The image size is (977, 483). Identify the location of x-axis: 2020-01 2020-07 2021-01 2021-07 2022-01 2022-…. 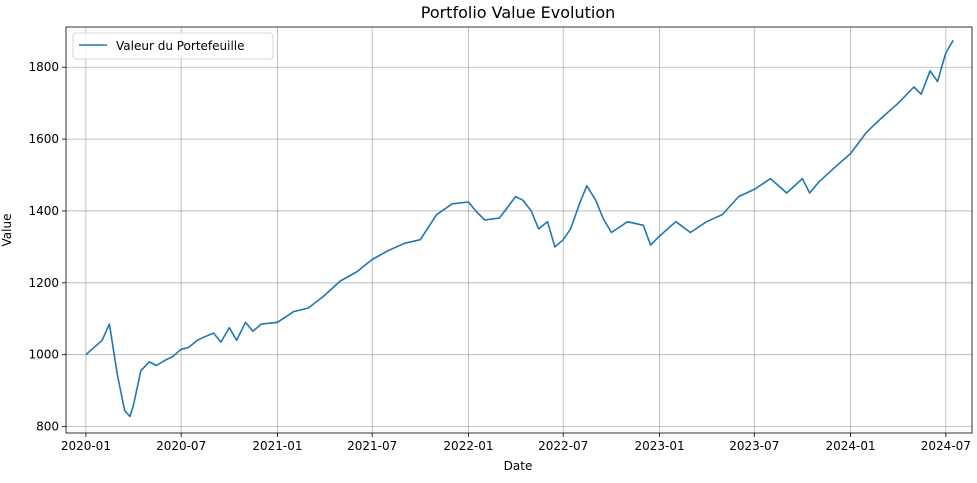
(516, 443).